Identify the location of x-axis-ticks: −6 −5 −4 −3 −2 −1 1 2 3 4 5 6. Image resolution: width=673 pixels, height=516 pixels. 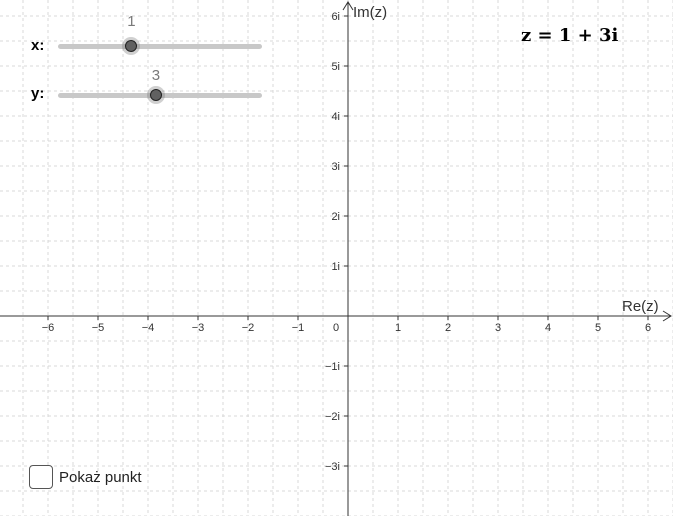
(346, 325).